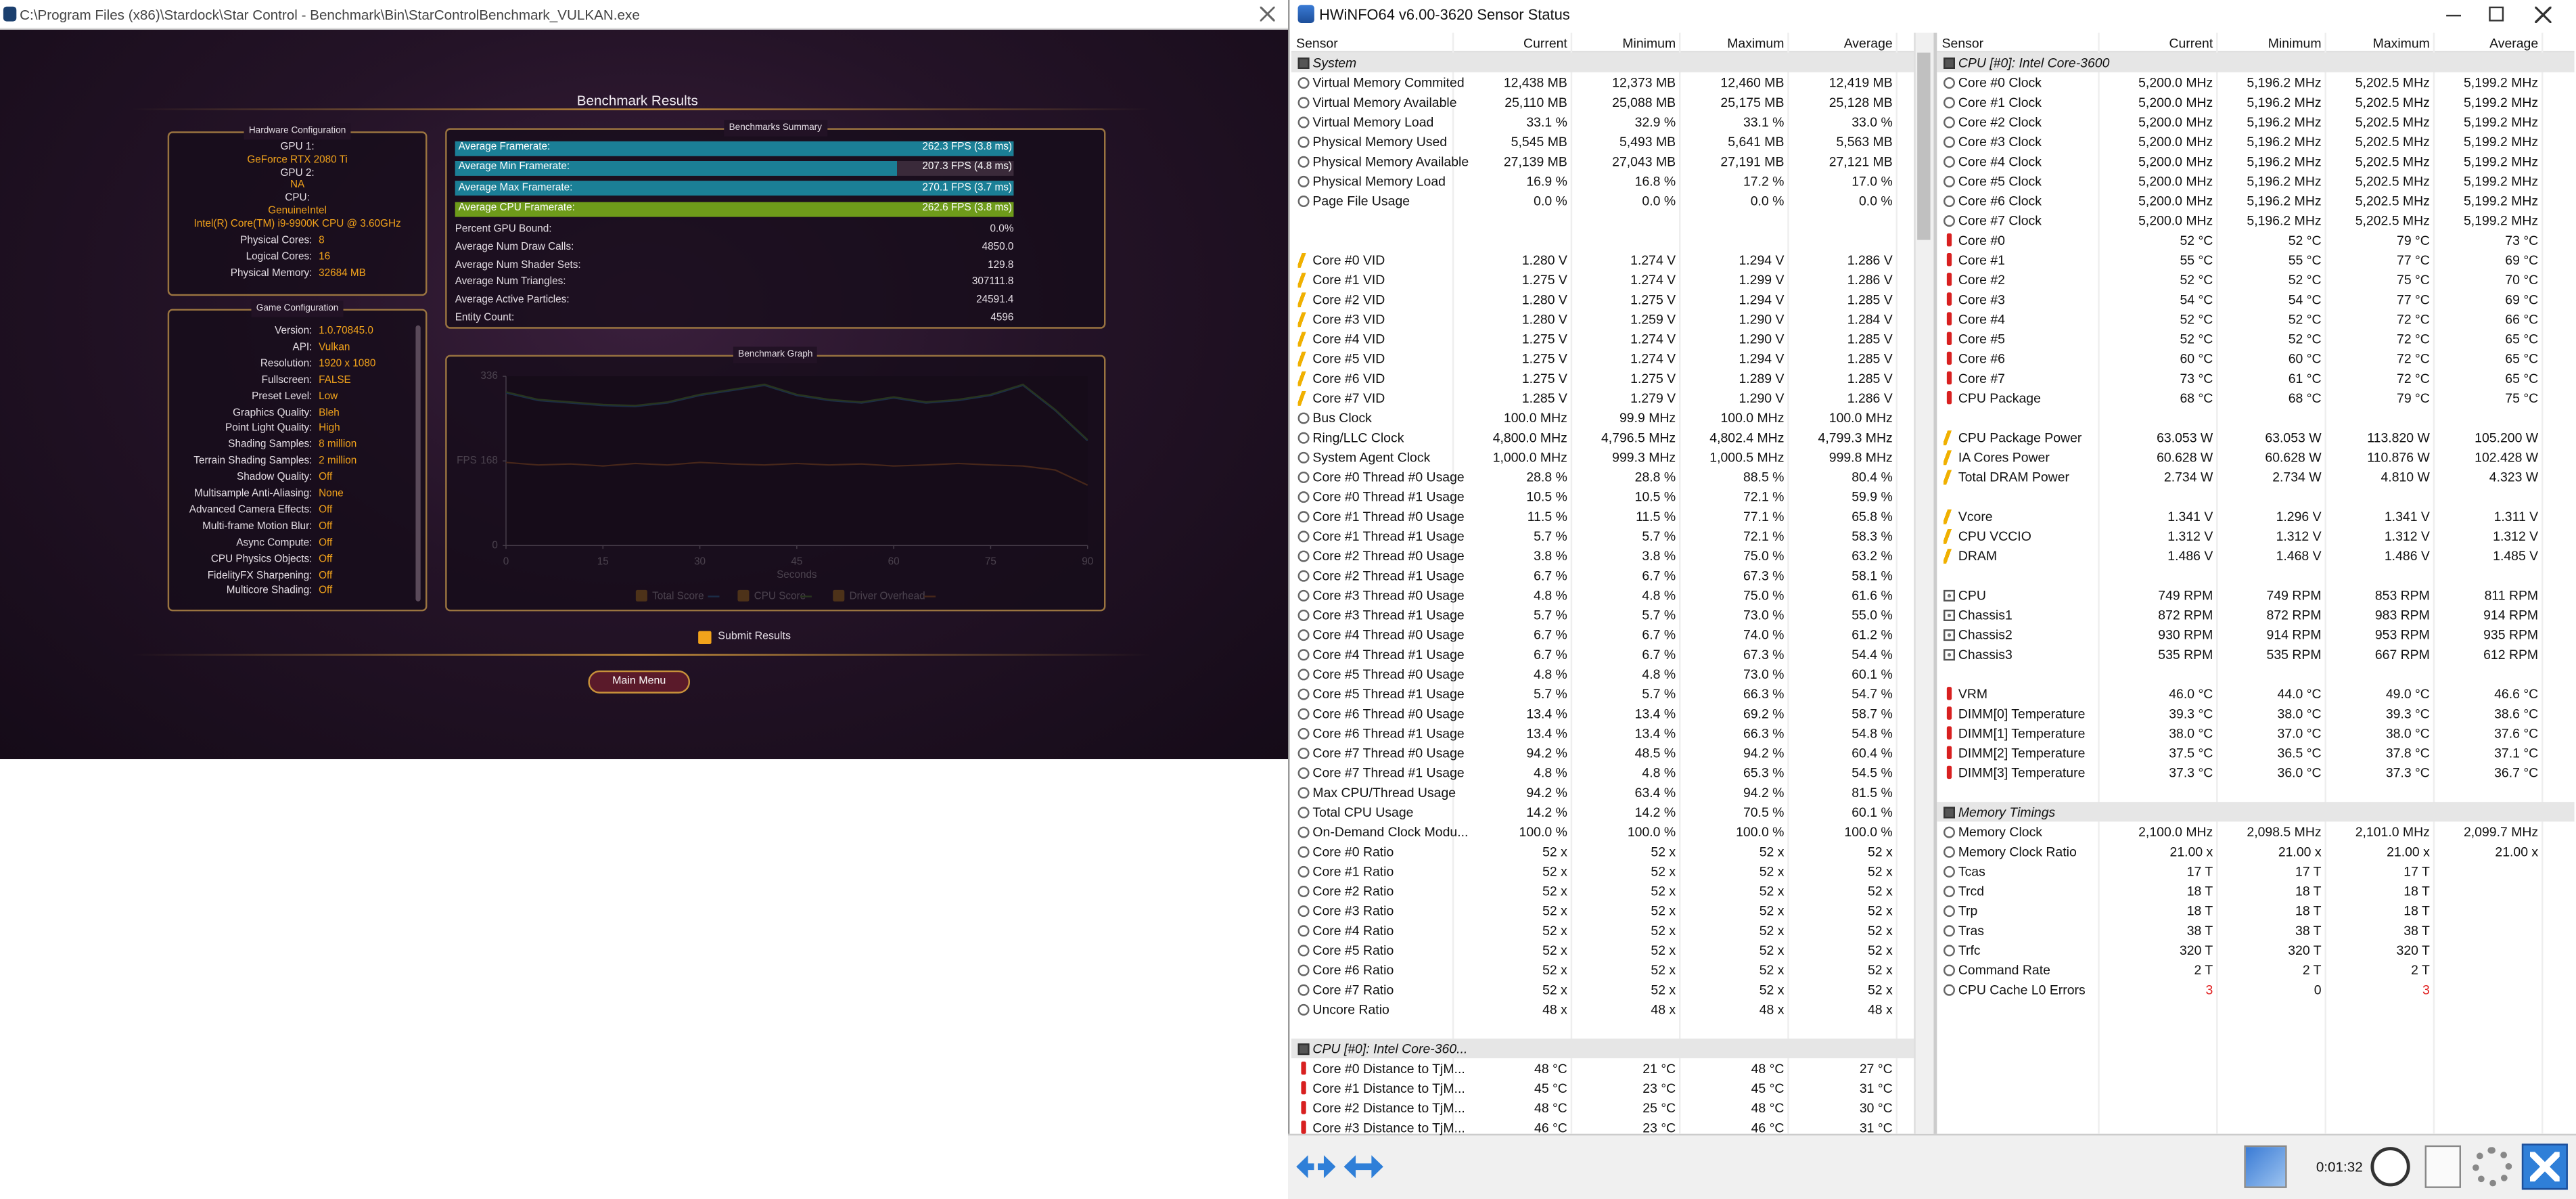 This screenshot has height=1199, width=2576. What do you see at coordinates (1544, 339) in the screenshot?
I see `sensor-value: 1.275 V` at bounding box center [1544, 339].